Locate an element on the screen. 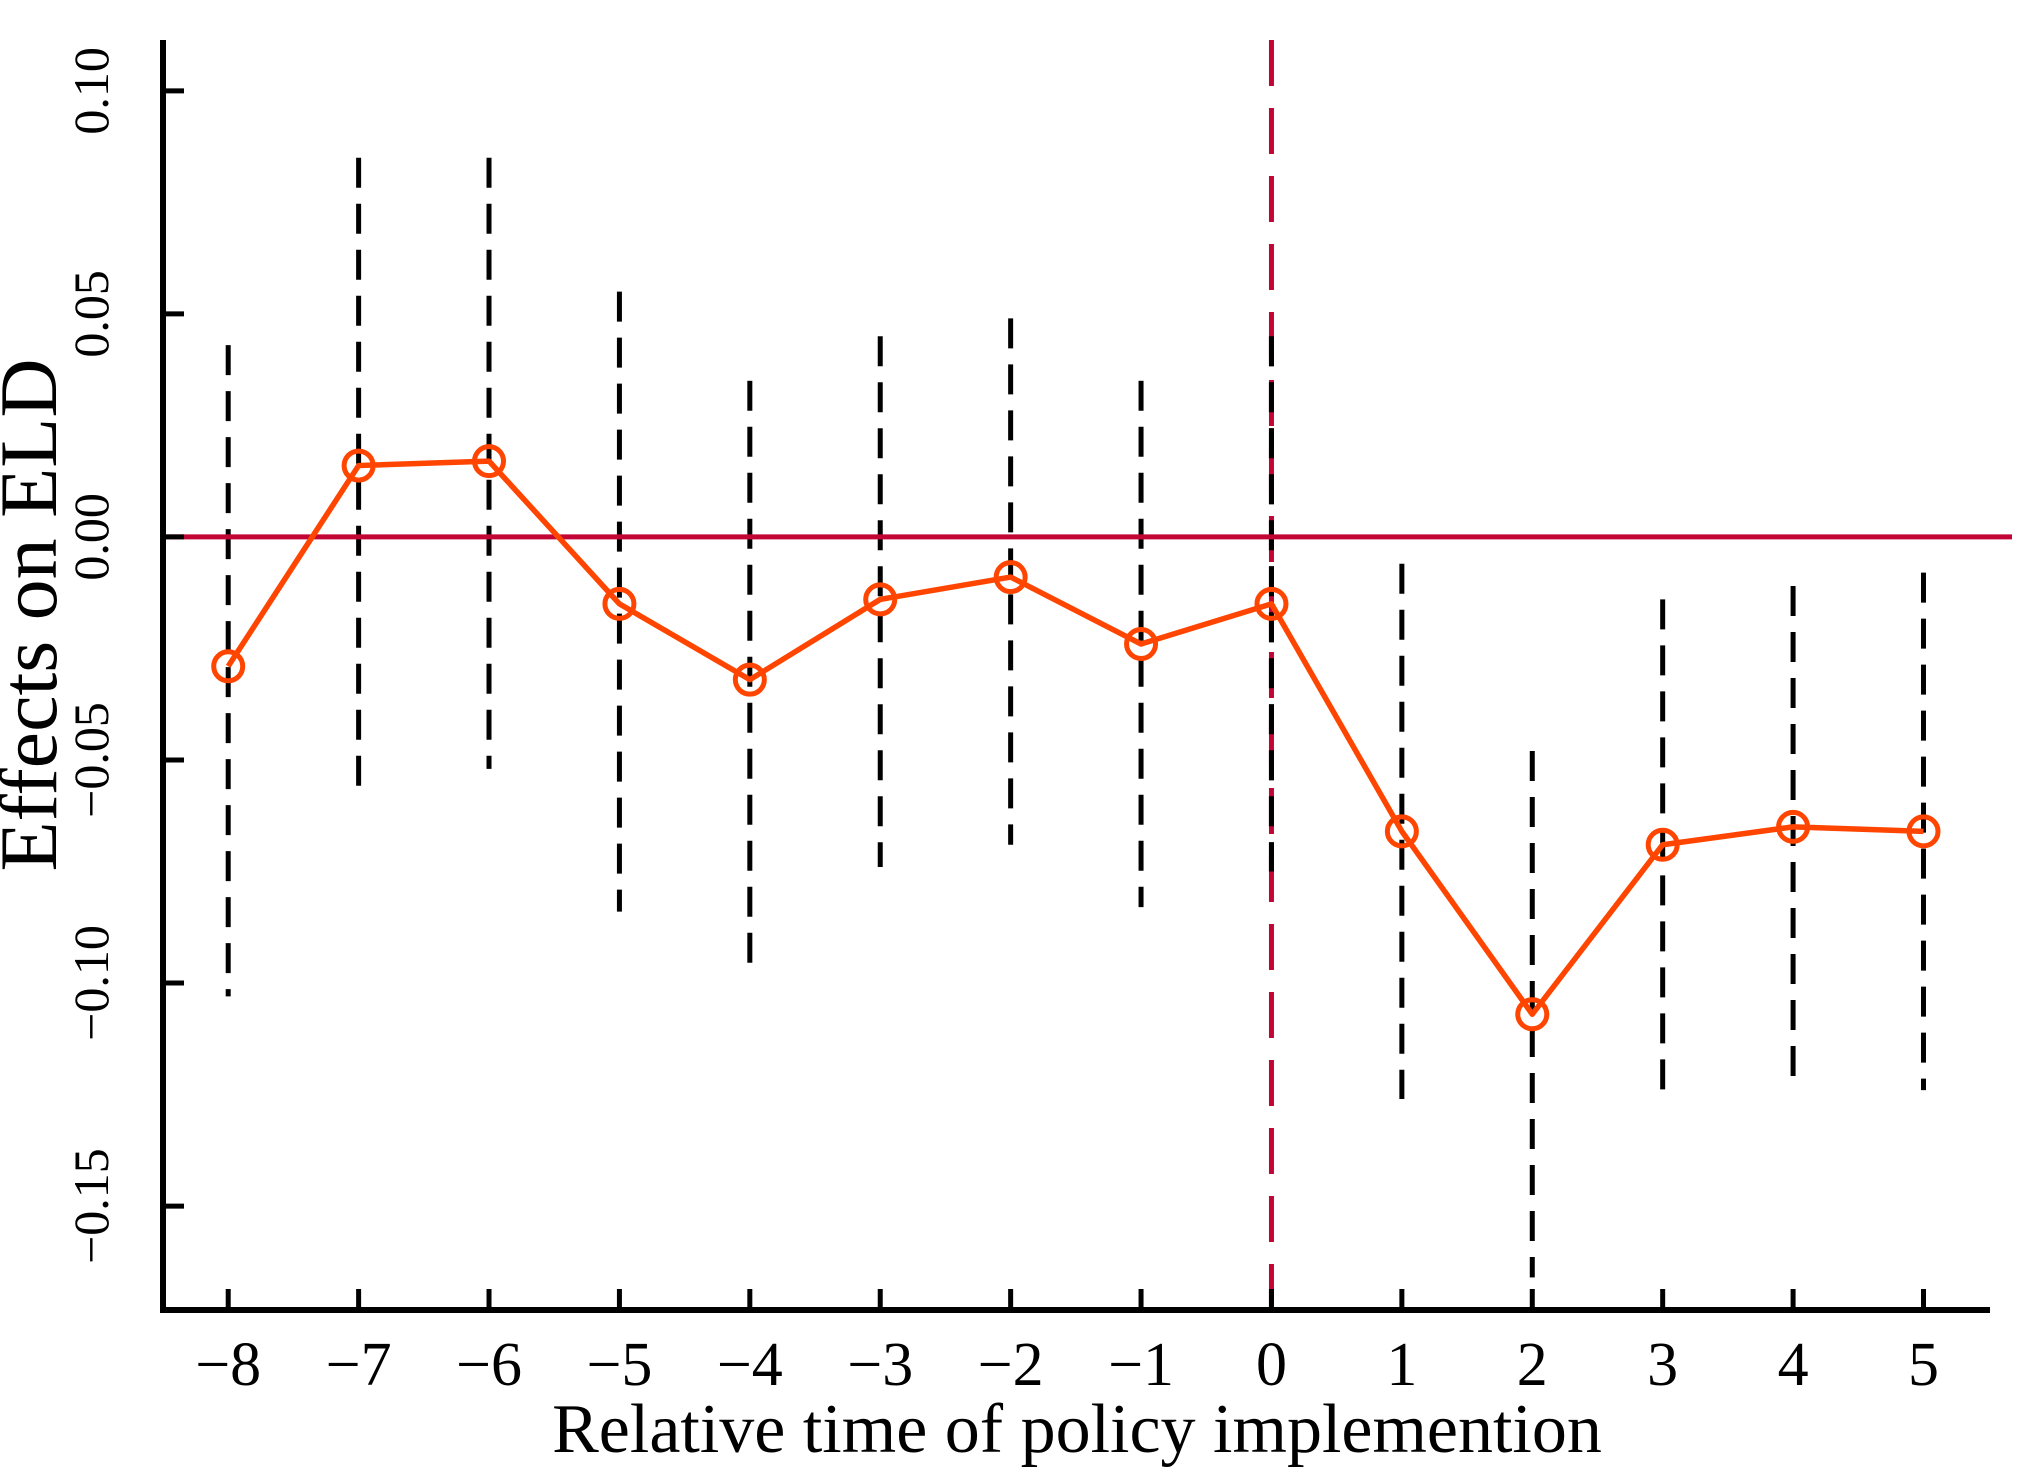 Image resolution: width=2019 pixels, height=1483 pixels. x-tick-label: −4 is located at coordinates (750, 1365).